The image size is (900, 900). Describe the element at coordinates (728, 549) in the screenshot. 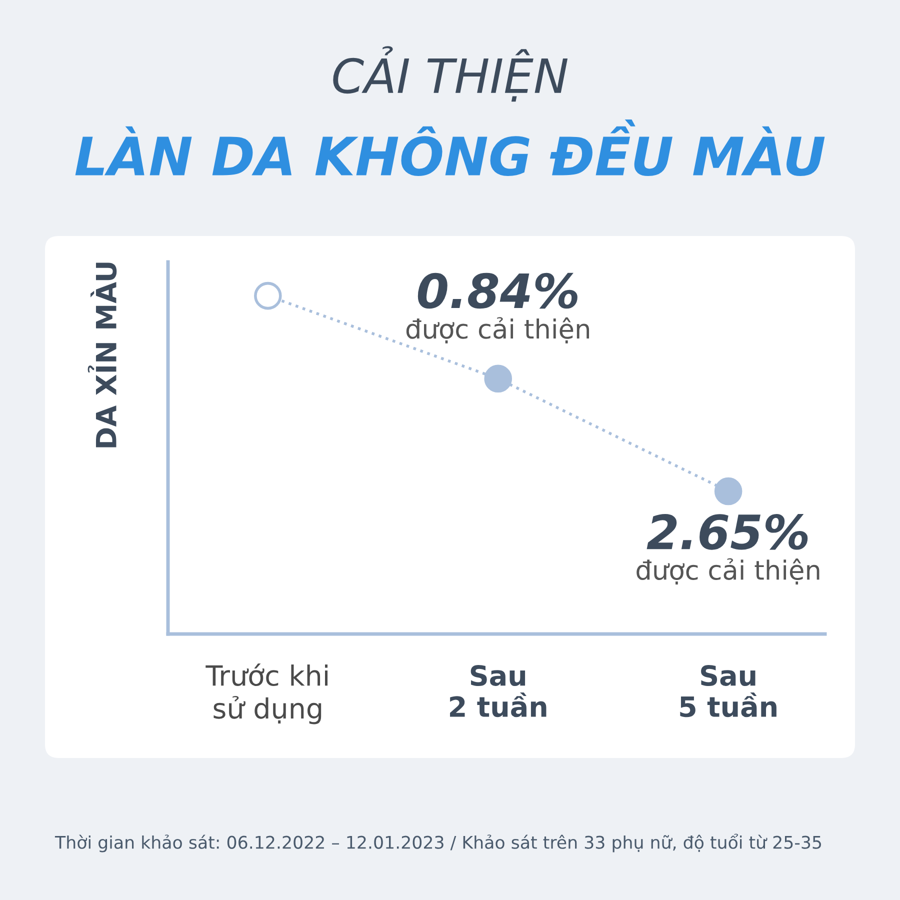

I see `annotation: 2.65% được cải thiện` at that location.